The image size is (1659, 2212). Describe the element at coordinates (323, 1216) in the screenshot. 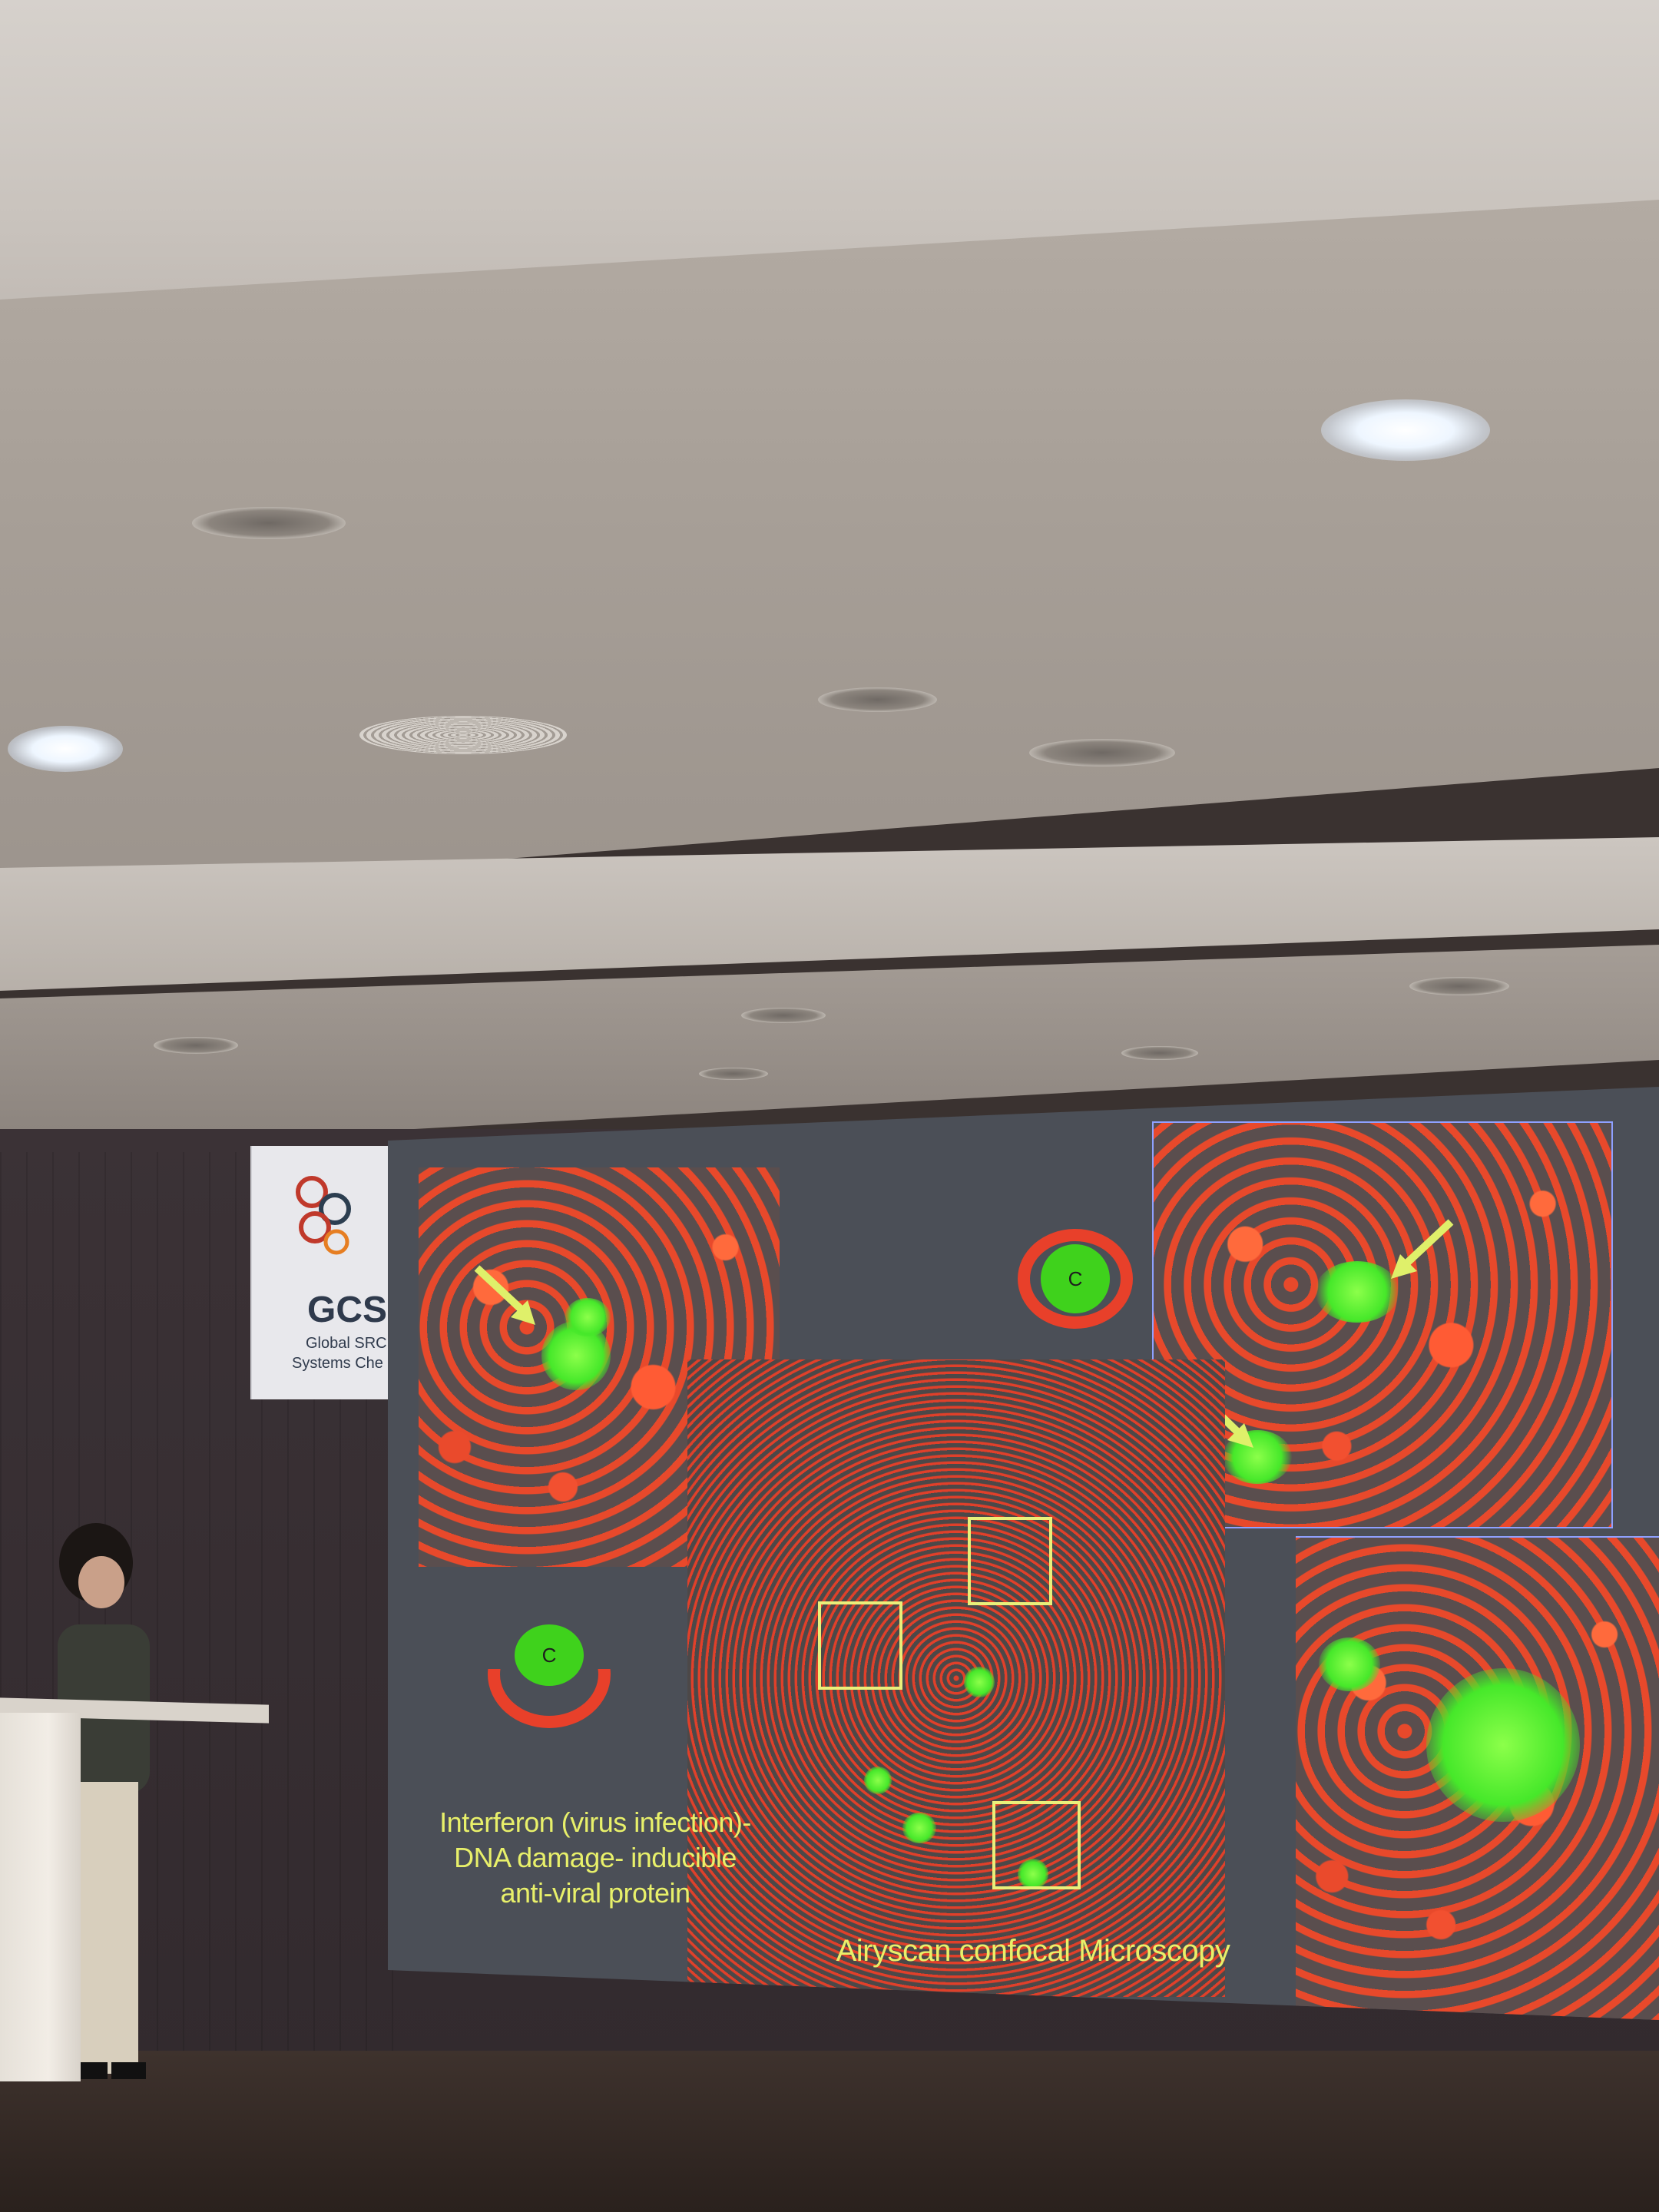

I see `banner-logo-icon` at that location.